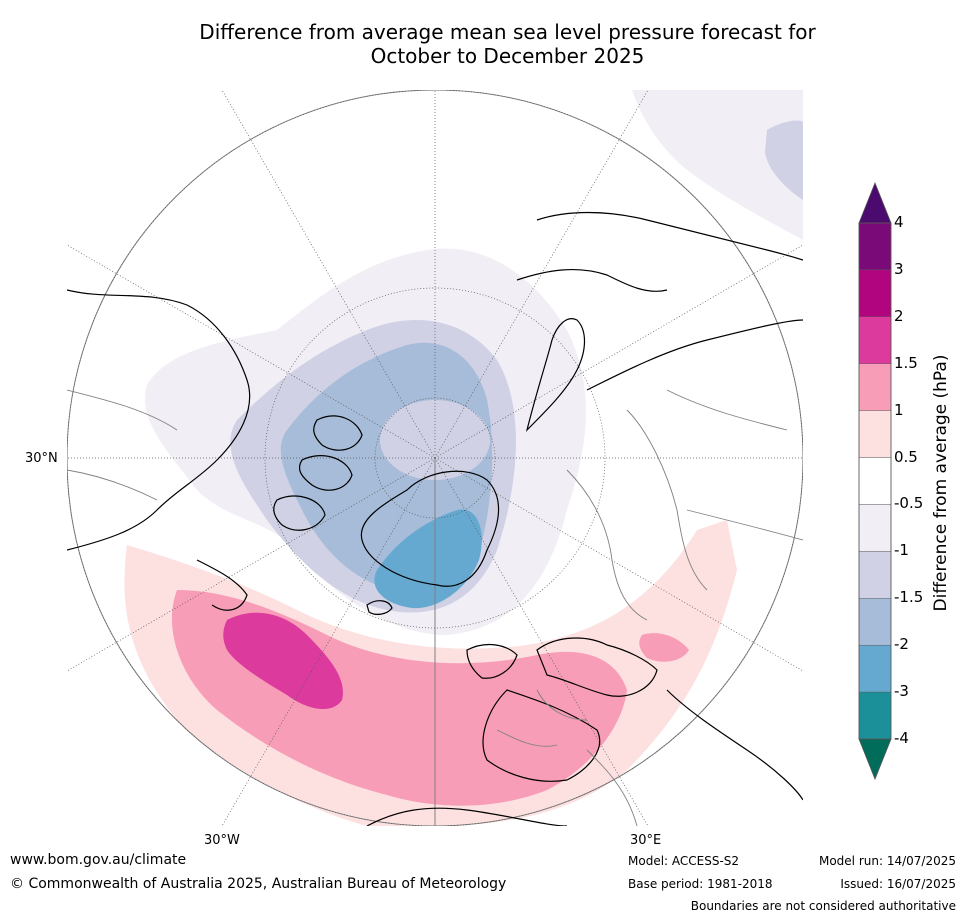  What do you see at coordinates (906, 362) in the screenshot?
I see `colorbar-tick-label: 1.5` at bounding box center [906, 362].